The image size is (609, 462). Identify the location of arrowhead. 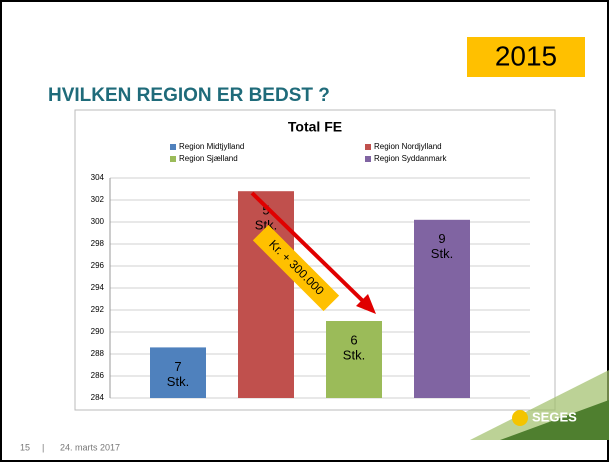
(366, 304).